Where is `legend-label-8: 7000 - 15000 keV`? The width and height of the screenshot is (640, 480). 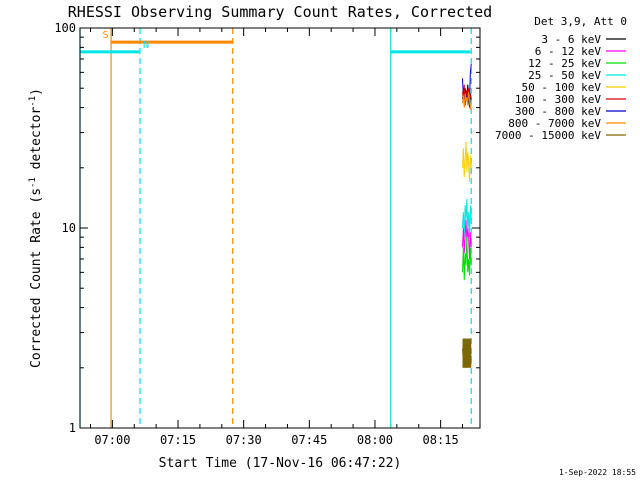
legend-label-8: 7000 - 15000 keV is located at coordinates (548, 135).